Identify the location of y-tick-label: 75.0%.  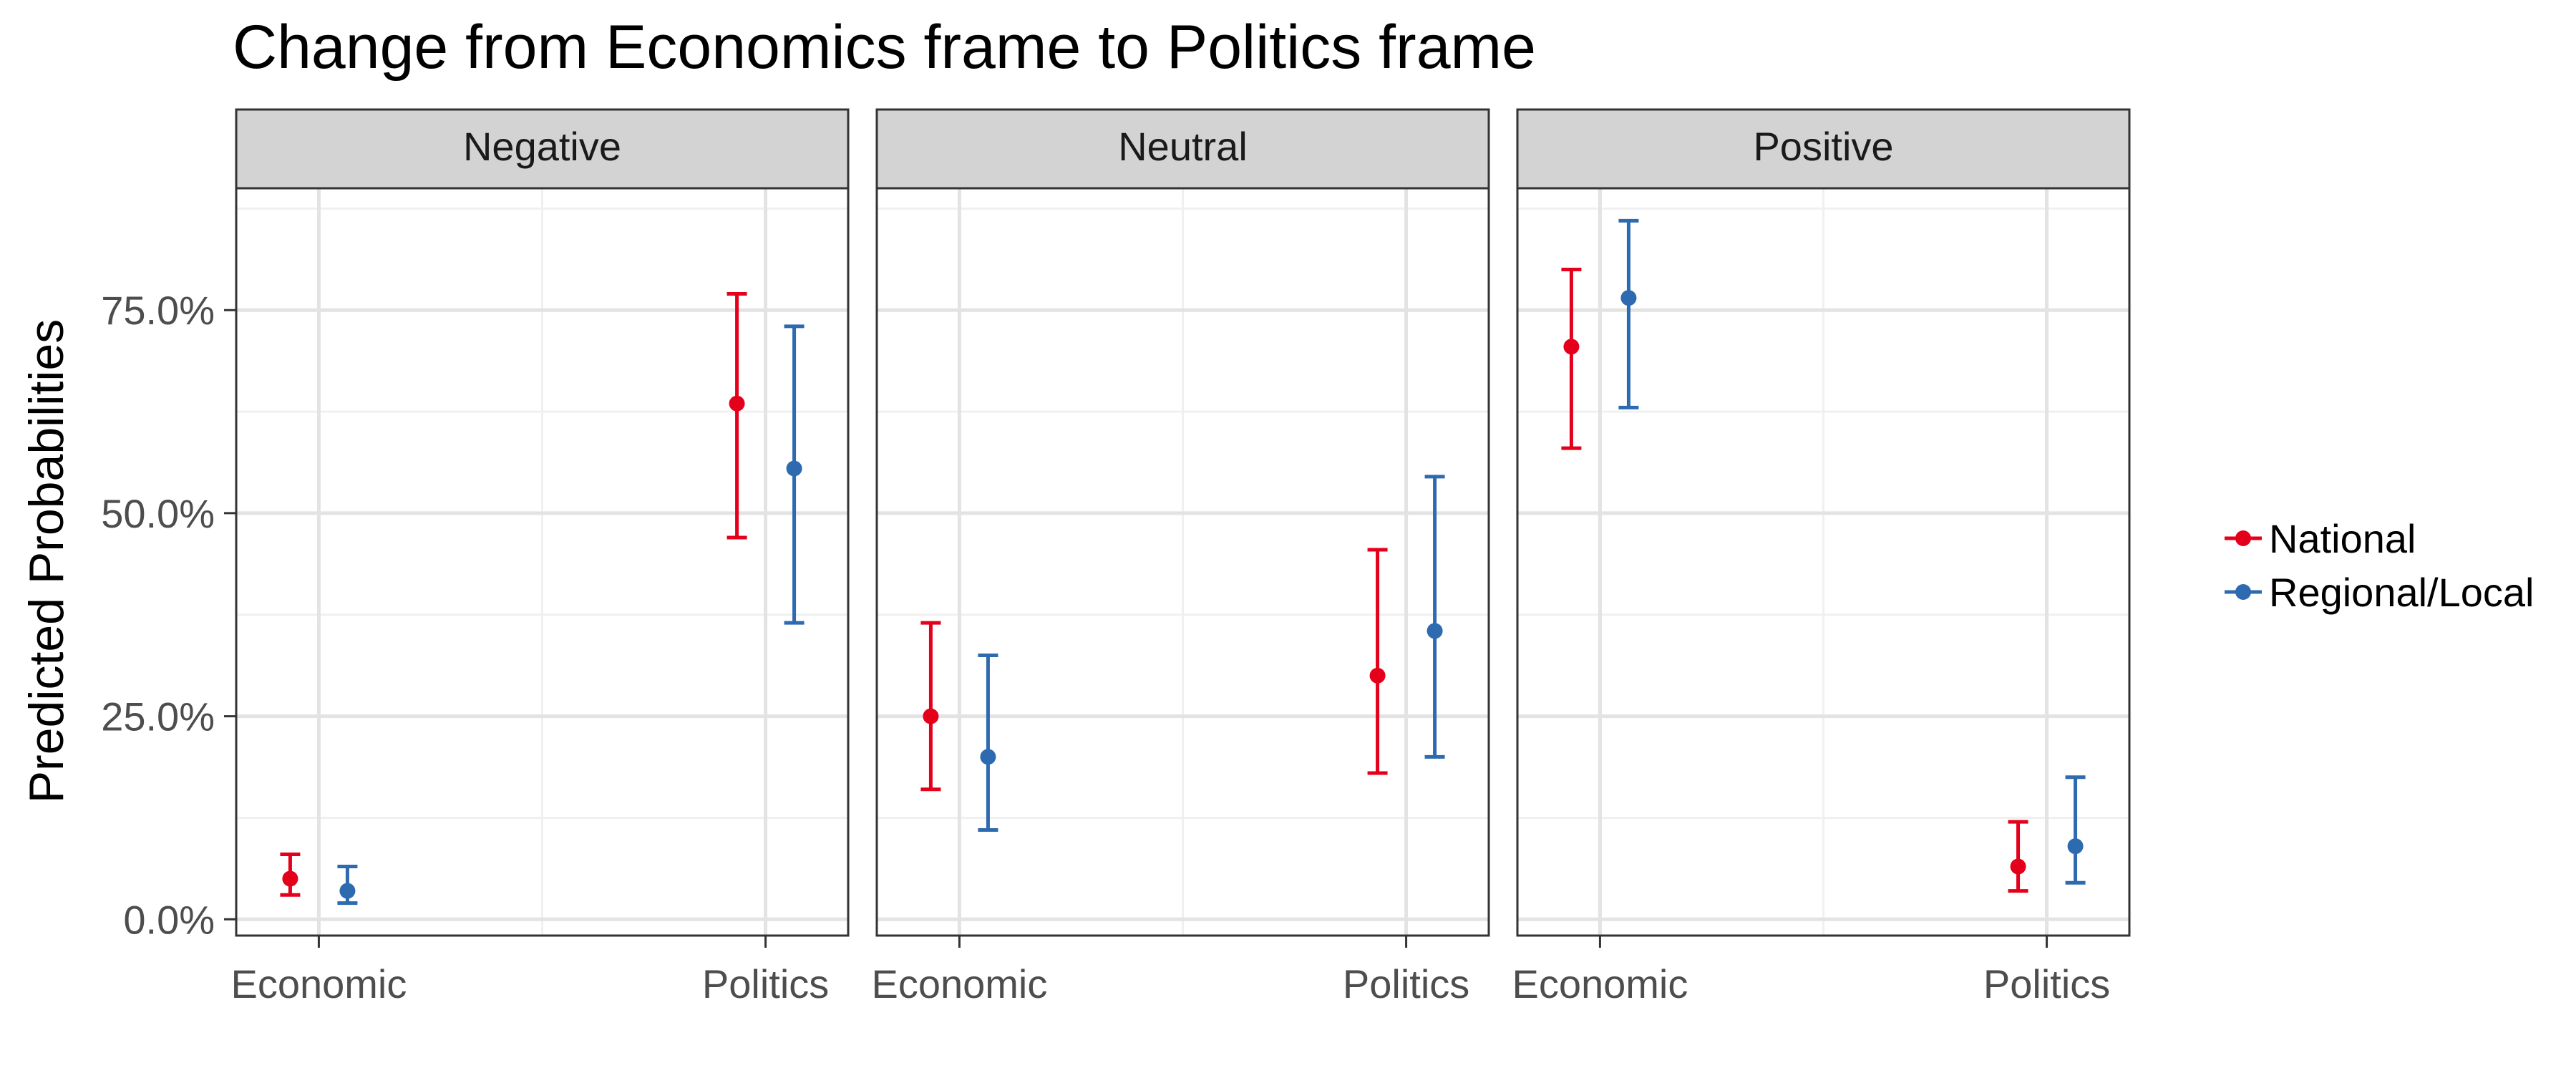
(158, 310).